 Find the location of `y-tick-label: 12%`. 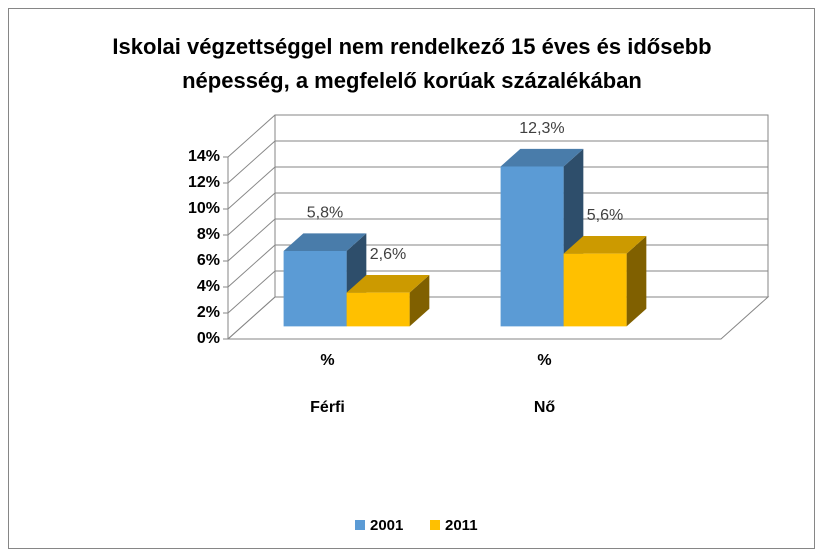

y-tick-label: 12% is located at coordinates (204, 182).